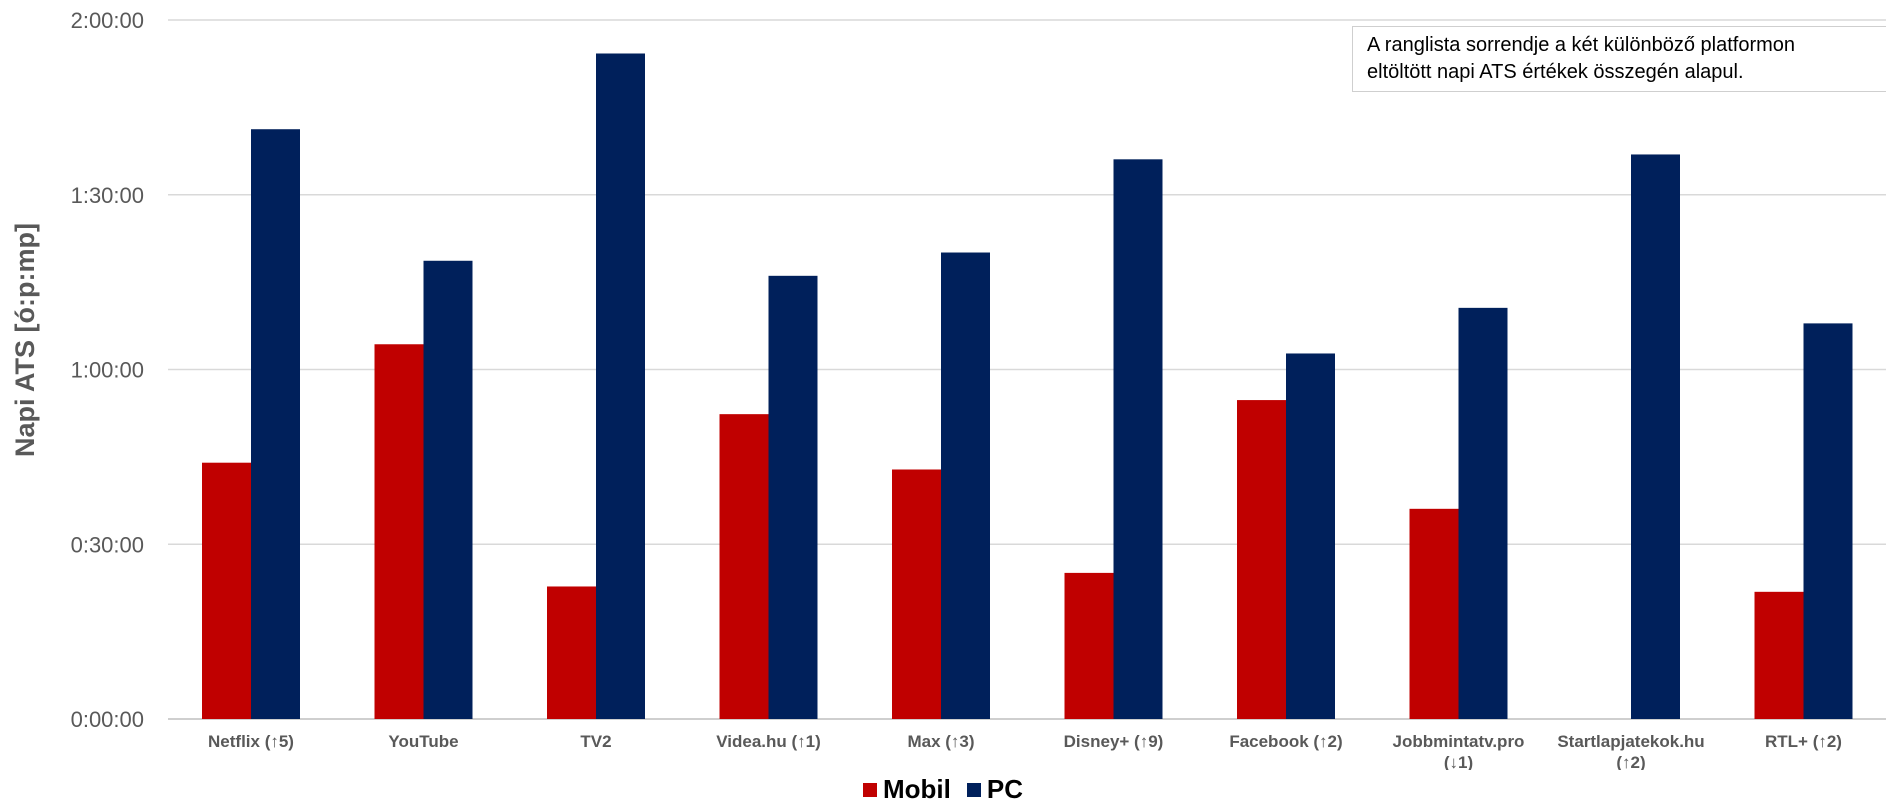 The height and width of the screenshot is (805, 1886). What do you see at coordinates (107, 544) in the screenshot?
I see `y-tick-label: 0:30:00` at bounding box center [107, 544].